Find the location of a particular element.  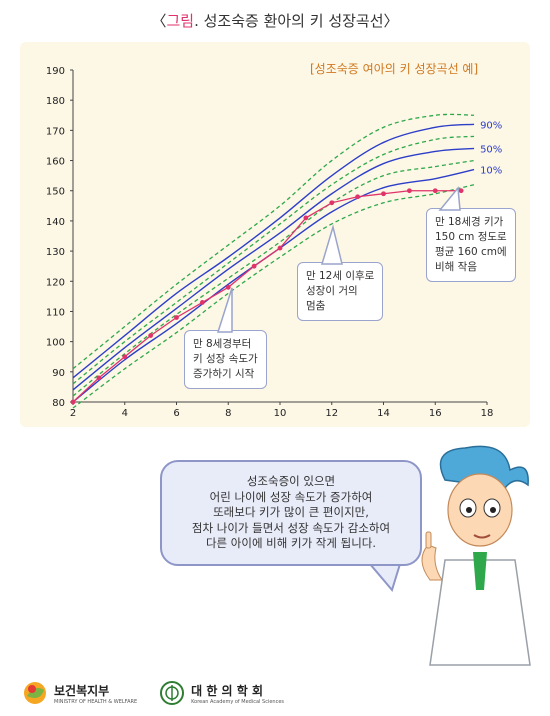

kams-emblem-icon is located at coordinates (172, 693).